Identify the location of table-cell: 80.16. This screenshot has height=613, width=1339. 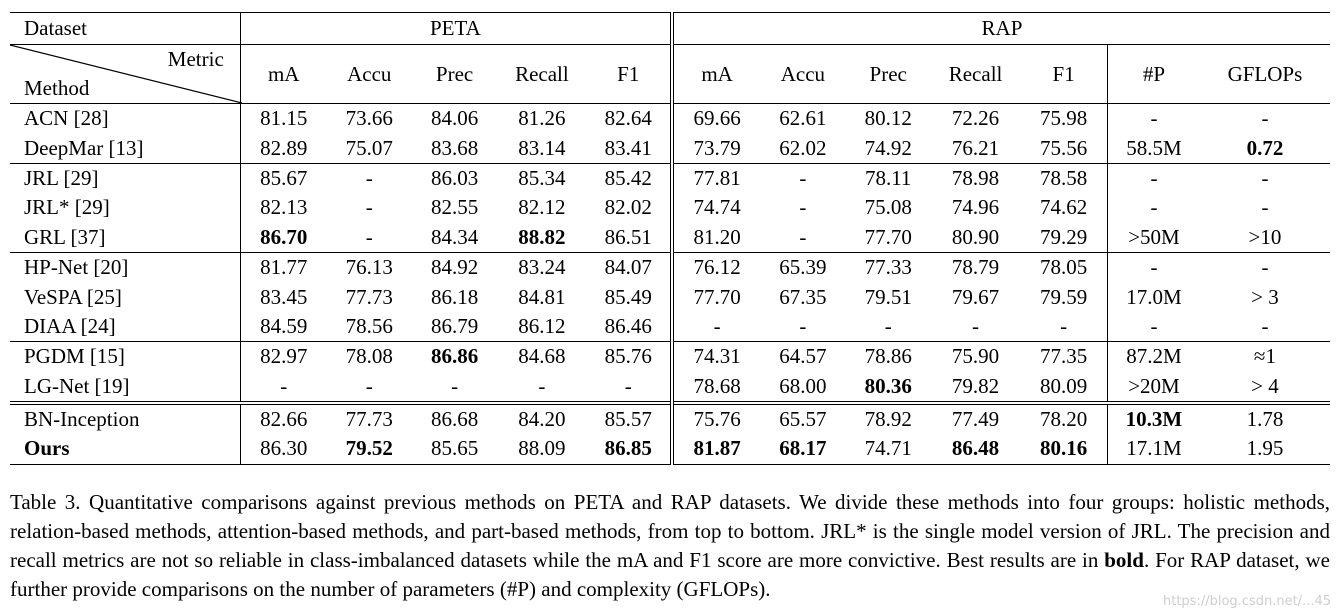
(1064, 449).